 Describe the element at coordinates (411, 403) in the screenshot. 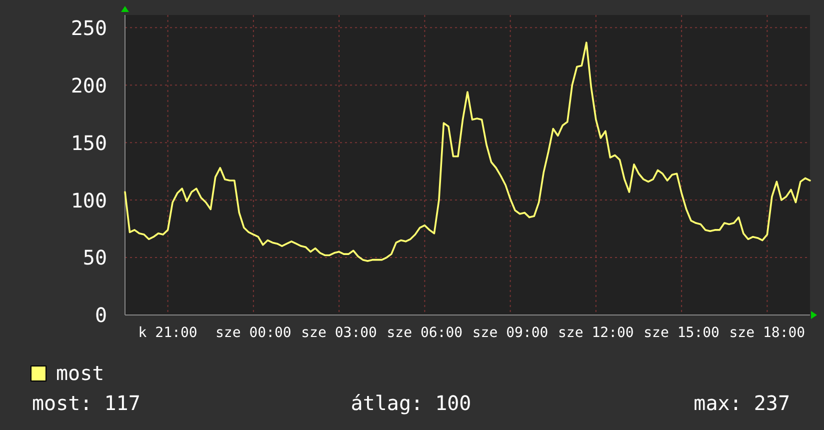

I see `text: átlag: 100` at that location.